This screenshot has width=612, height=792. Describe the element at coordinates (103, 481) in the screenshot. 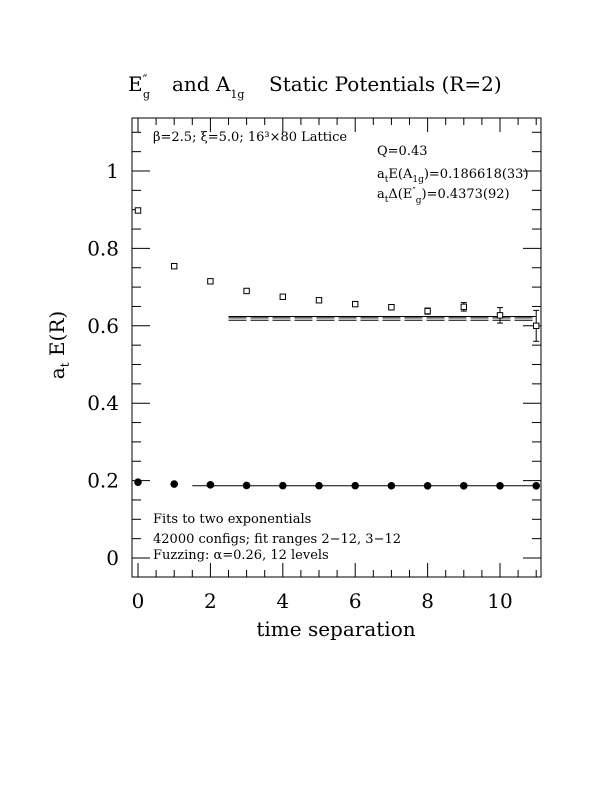

I see `y-tick-label: 0.2` at that location.